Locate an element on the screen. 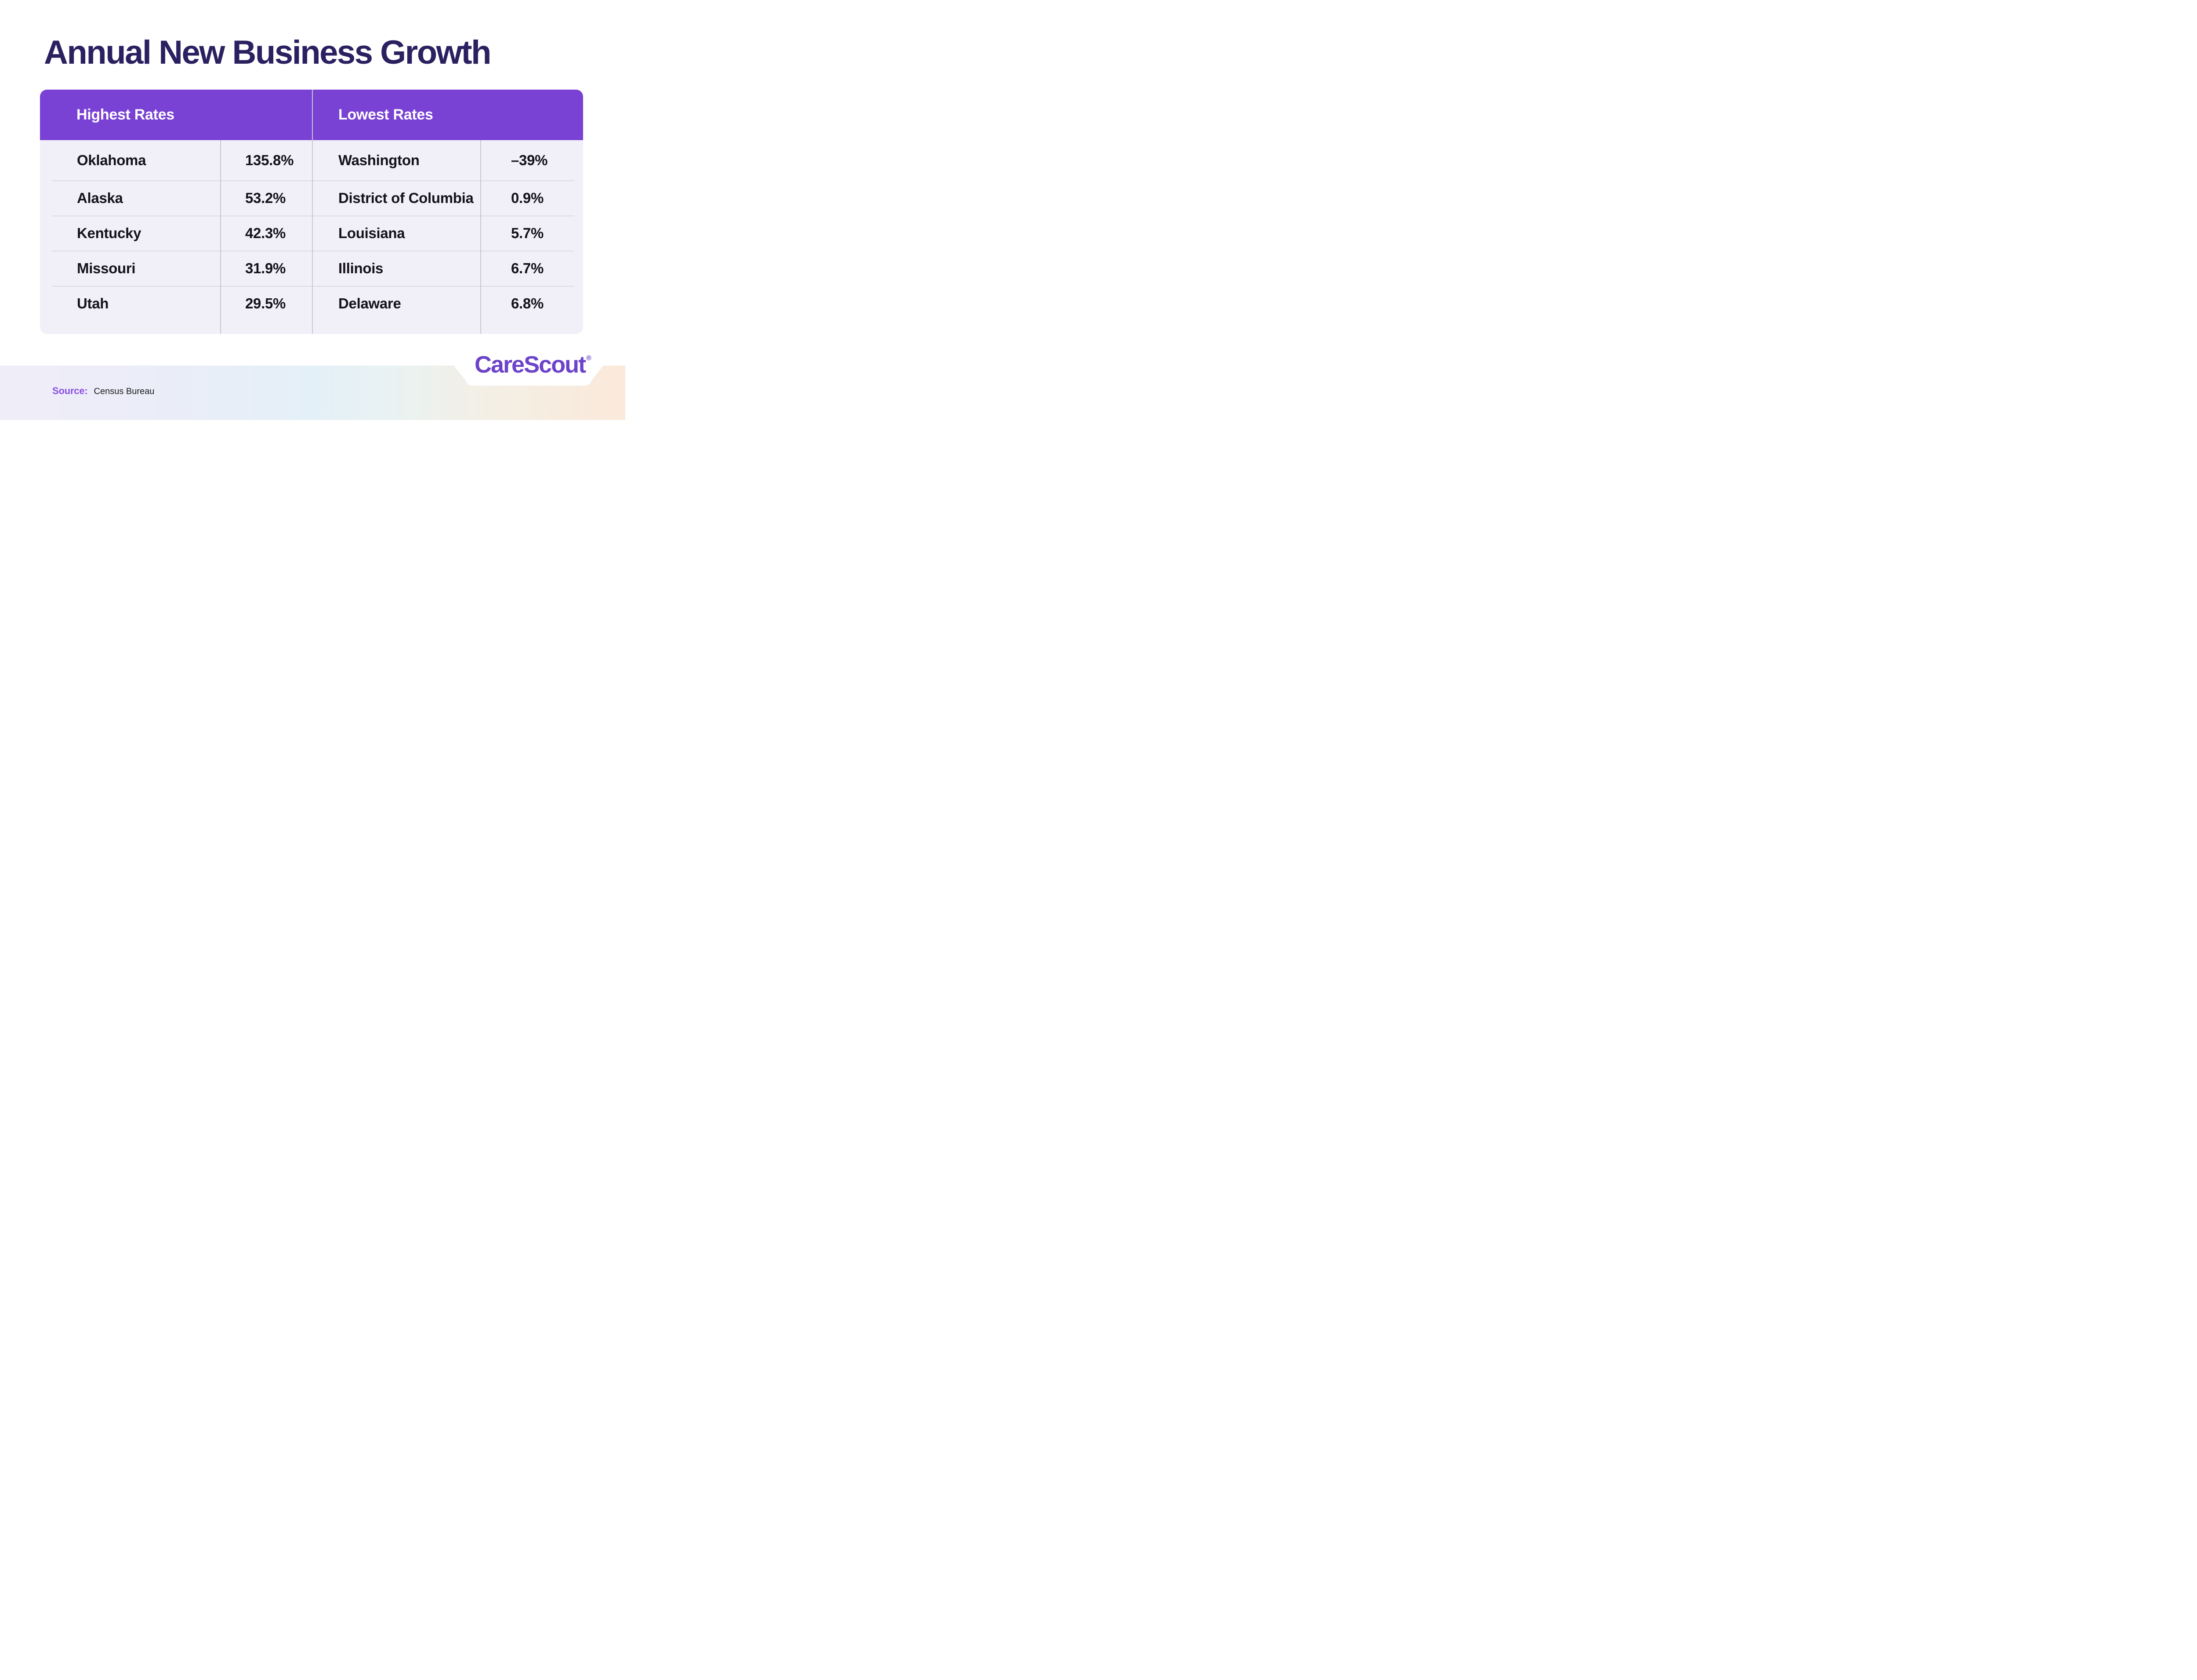 This screenshot has height=1680, width=2197. logo-tab-shape is located at coordinates (528, 376).